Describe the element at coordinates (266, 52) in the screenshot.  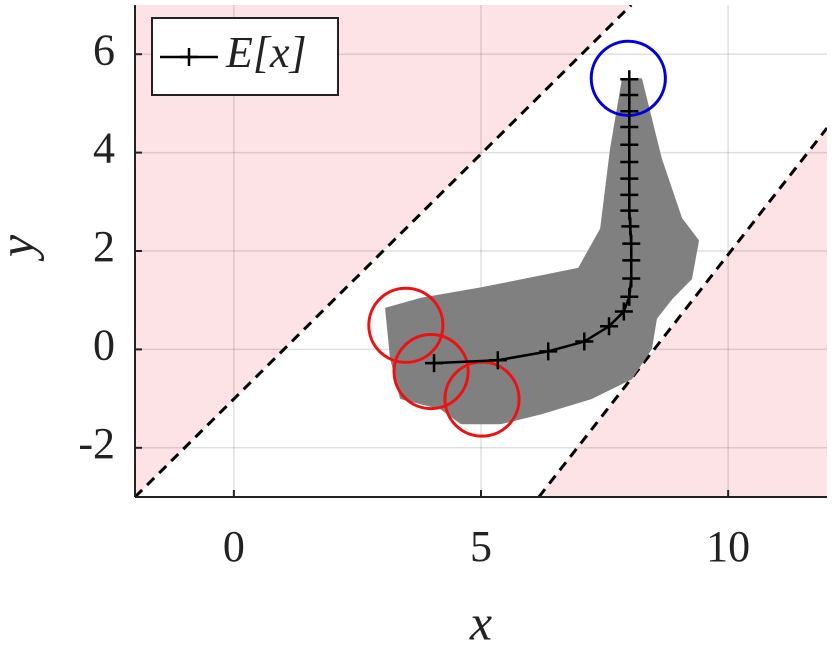
I see `legend-label: E[x]` at that location.